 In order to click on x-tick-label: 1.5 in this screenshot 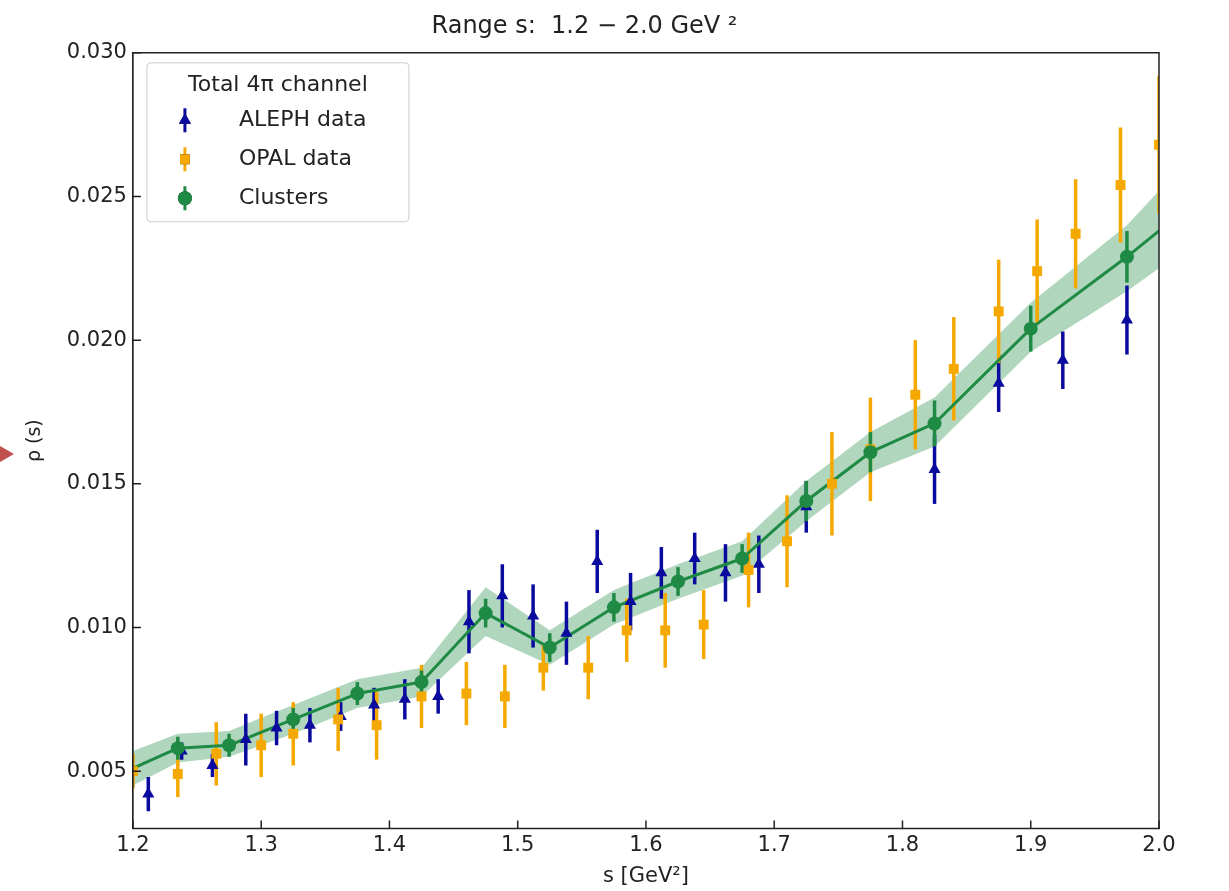, I will do `click(518, 843)`.